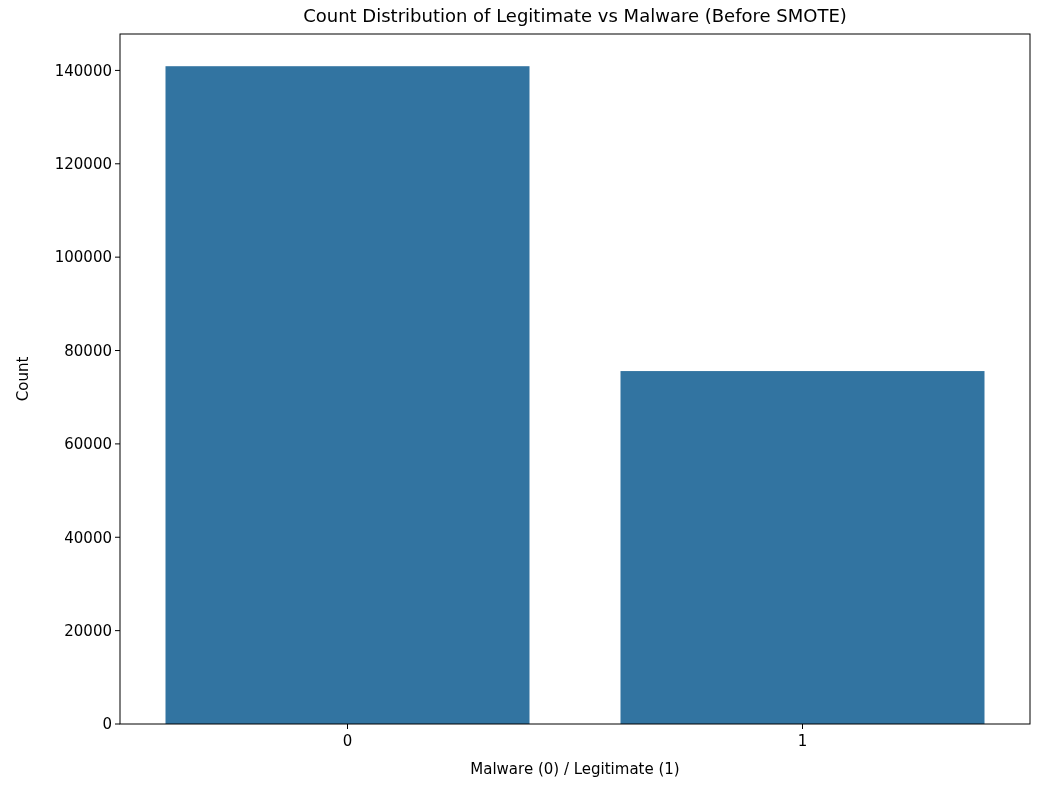 The height and width of the screenshot is (794, 1040). I want to click on y-tick-label: 0, so click(107, 724).